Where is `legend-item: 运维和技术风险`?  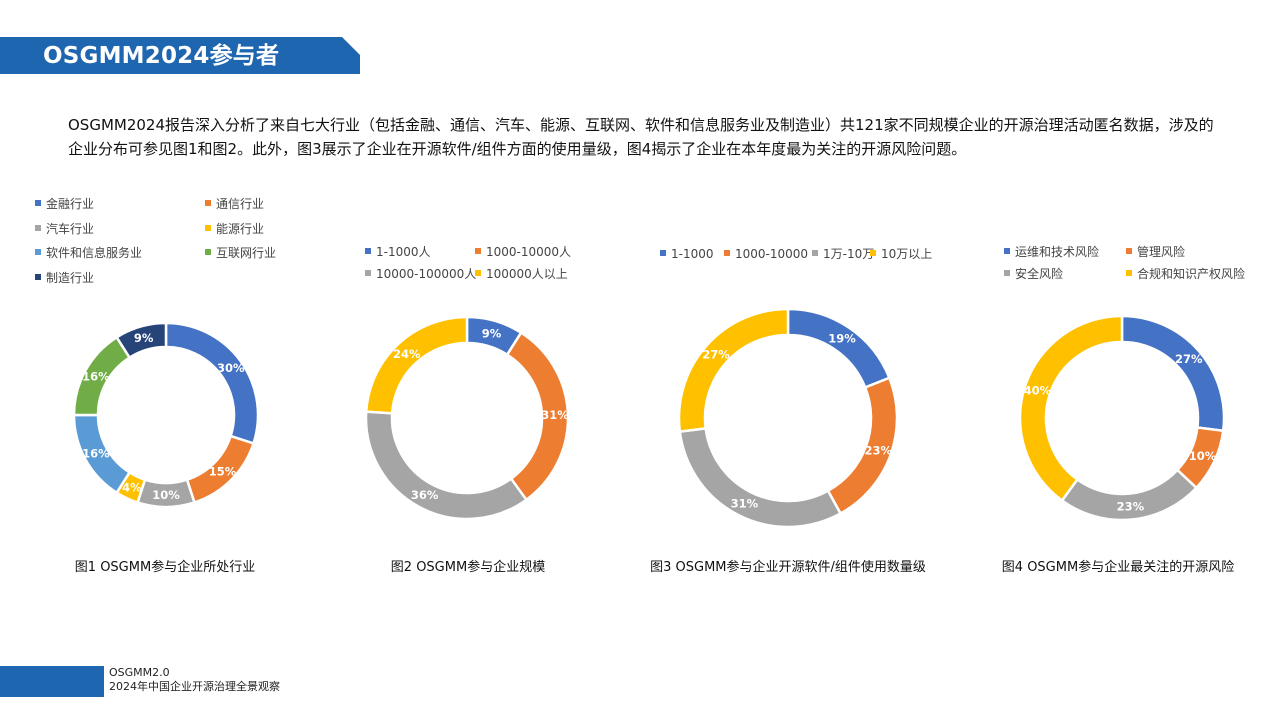
legend-item: 运维和技术风险 is located at coordinates (1051, 252).